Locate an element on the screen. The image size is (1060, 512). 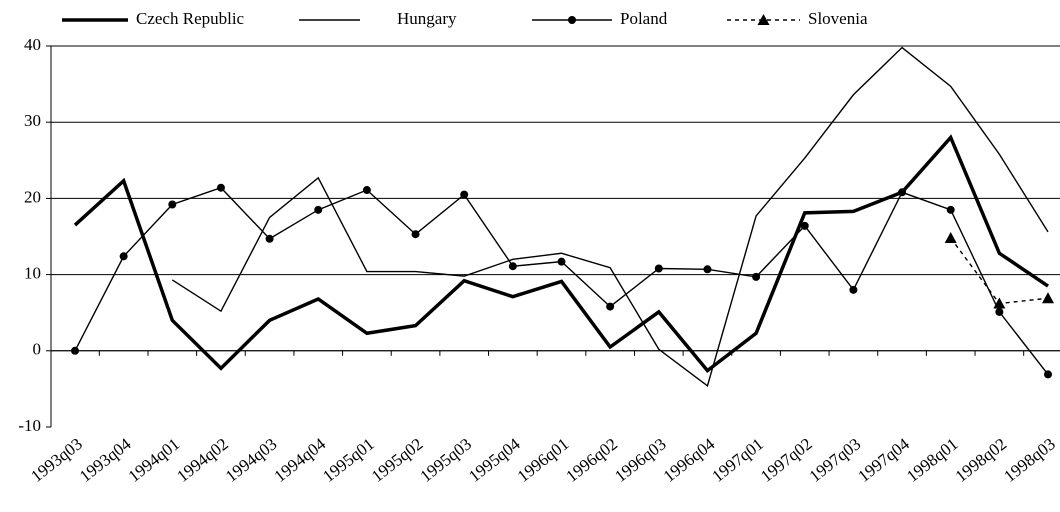
x-tick-label: 1996q04 is located at coordinates (689, 460).